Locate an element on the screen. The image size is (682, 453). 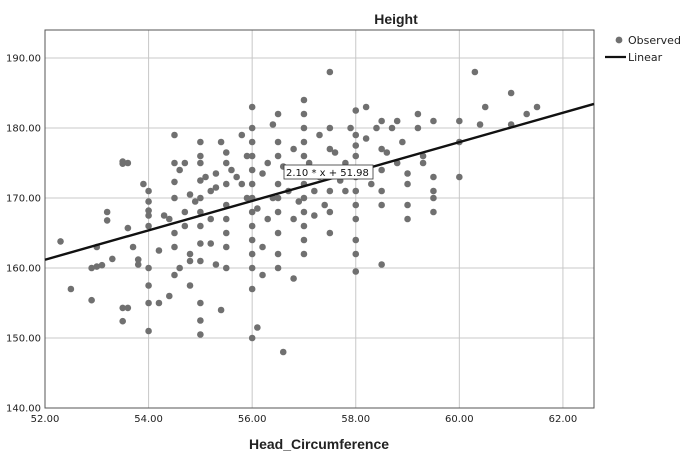
y-tick-label: 190.00 is located at coordinates (23, 59).